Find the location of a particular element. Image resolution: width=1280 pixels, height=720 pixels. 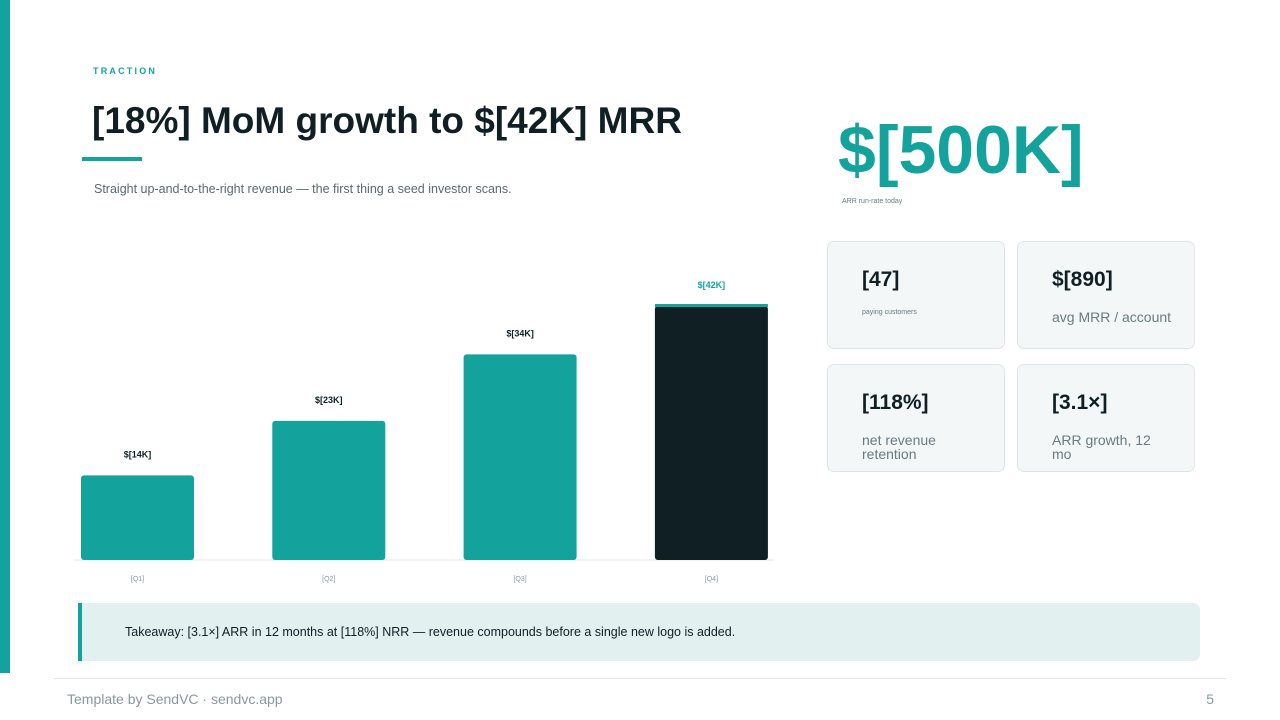

slide-title: [18%] MoM growth to $[42K] MRR is located at coordinates (387, 120).